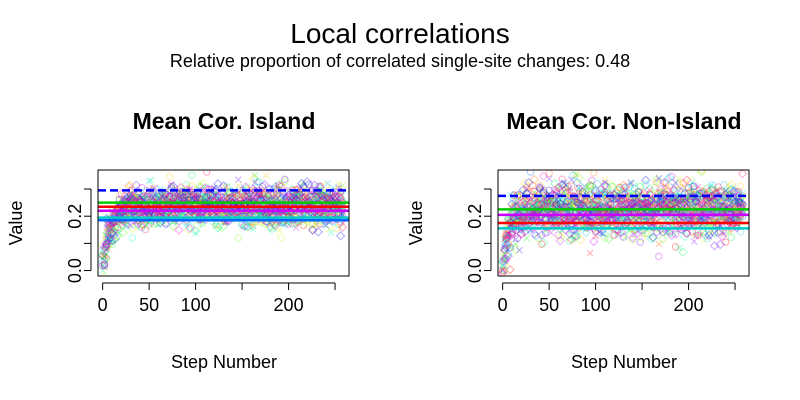 Image resolution: width=800 pixels, height=400 pixels. I want to click on x-tick-label: 0, so click(103, 305).